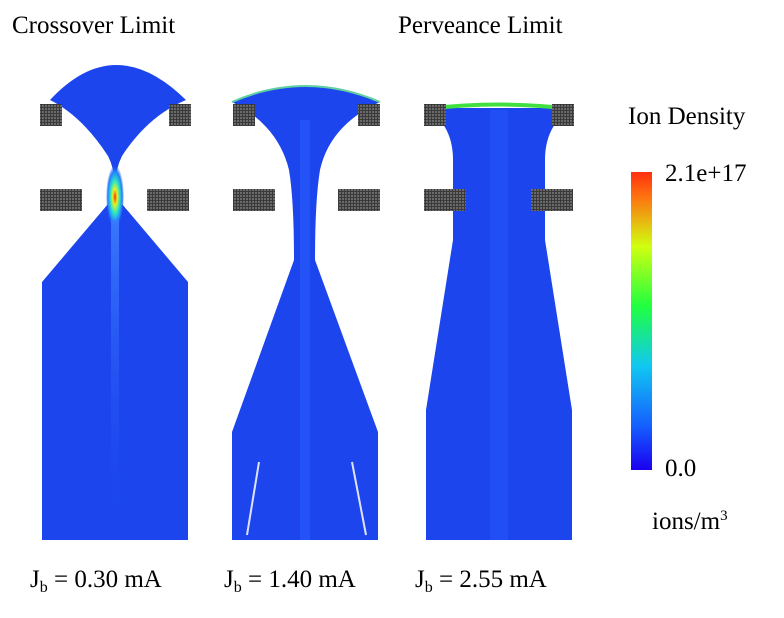 This screenshot has width=784, height=618. Describe the element at coordinates (306, 94) in the screenshot. I see `beam-2-edge` at that location.